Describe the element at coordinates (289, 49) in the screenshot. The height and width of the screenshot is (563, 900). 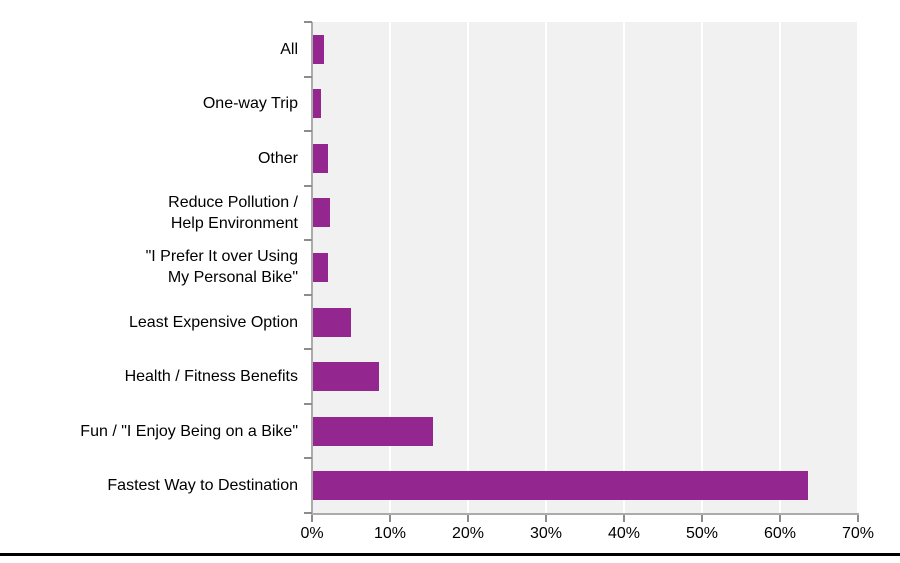
I see `y-axis-label: All` at that location.